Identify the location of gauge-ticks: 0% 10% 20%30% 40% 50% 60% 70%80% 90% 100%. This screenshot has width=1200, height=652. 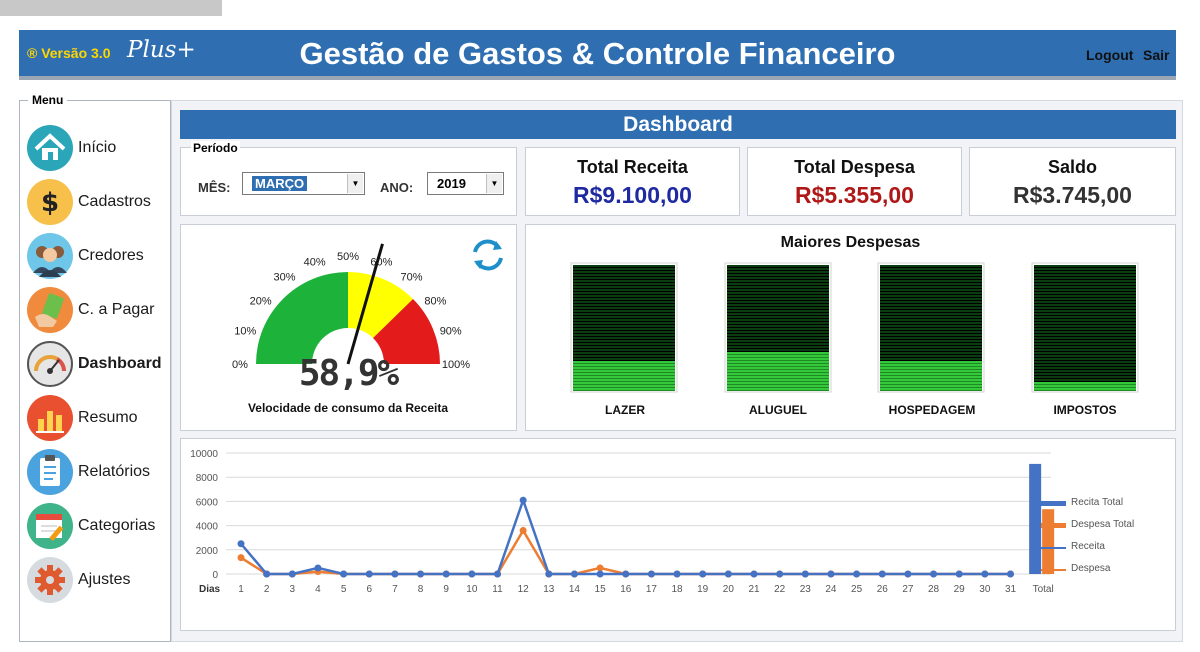
(351, 311).